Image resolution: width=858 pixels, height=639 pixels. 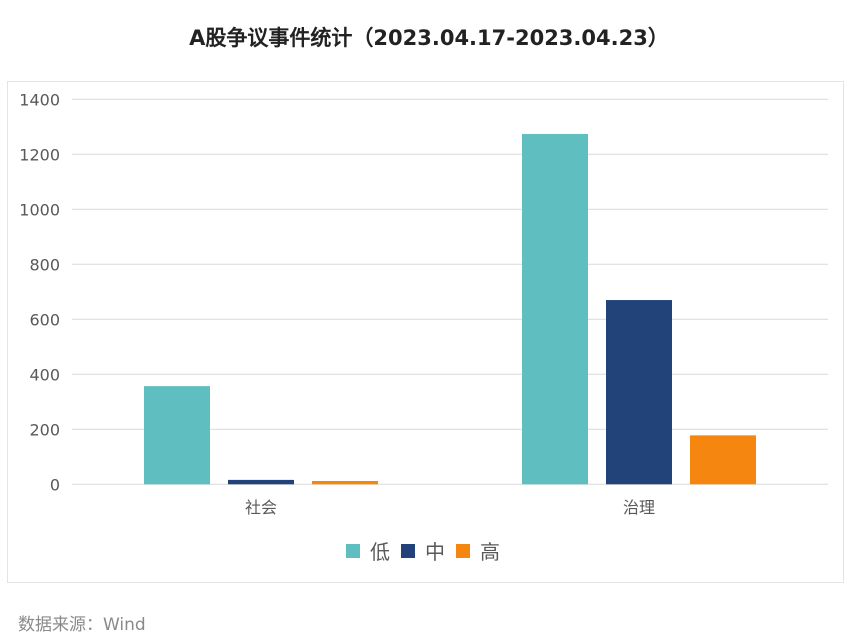 What do you see at coordinates (463, 551) in the screenshot?
I see `legend-swatch-高` at bounding box center [463, 551].